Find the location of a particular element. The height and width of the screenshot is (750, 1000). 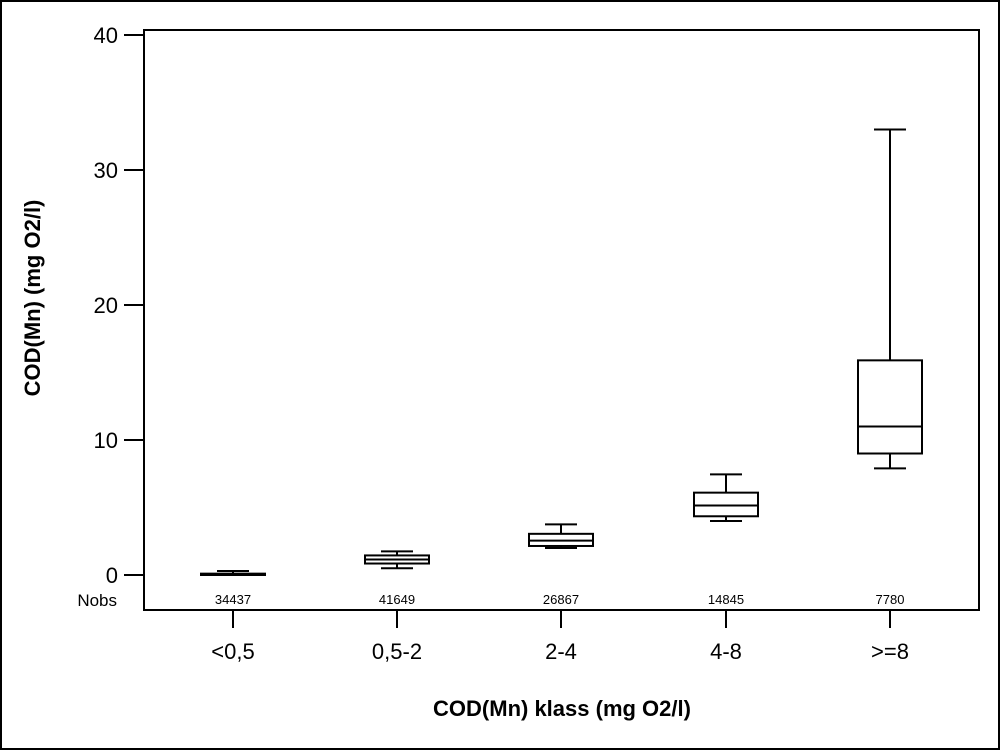

y-axis-title: COD(Mn) (mg O2/l) is located at coordinates (32, 298).